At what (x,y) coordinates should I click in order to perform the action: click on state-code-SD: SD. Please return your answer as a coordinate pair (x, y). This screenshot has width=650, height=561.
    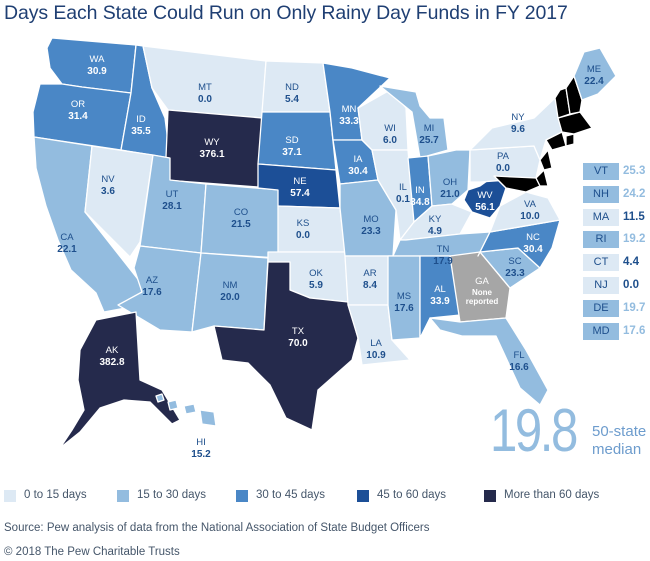
    Looking at the image, I should click on (291, 140).